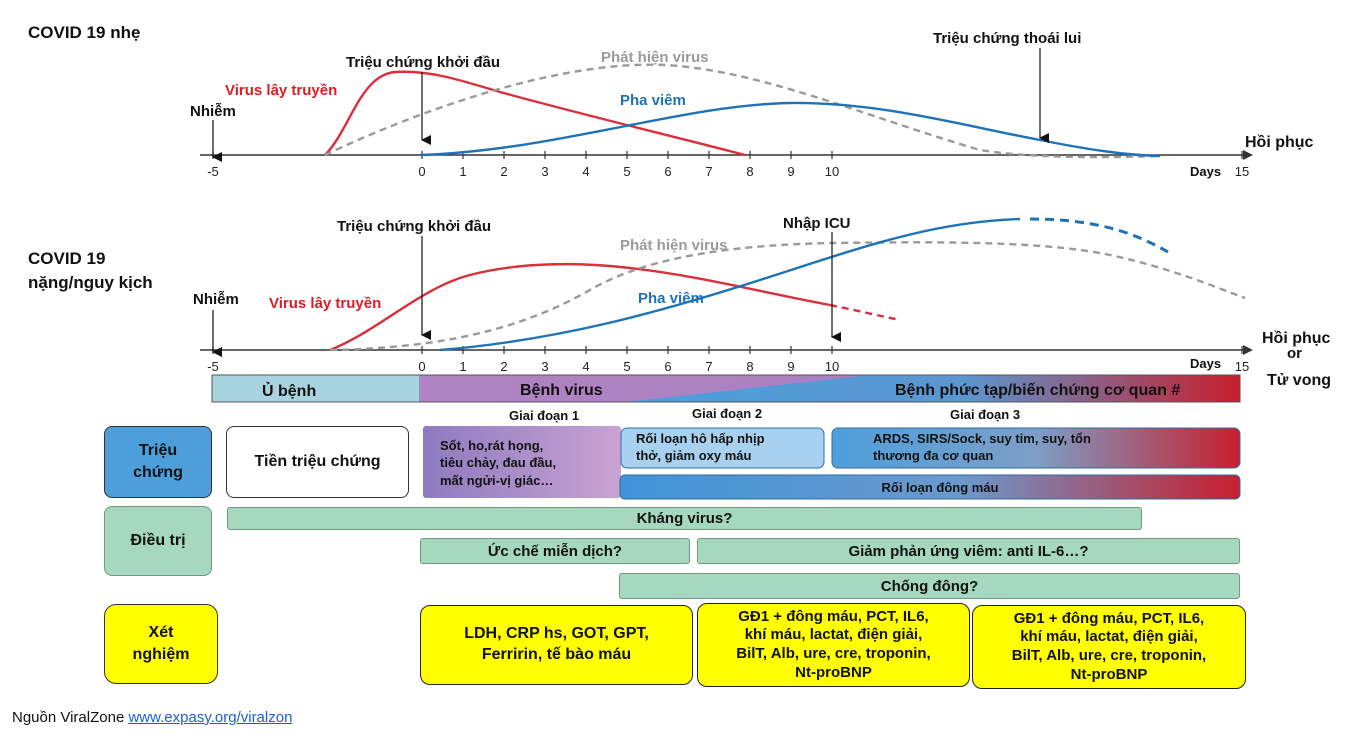  I want to click on stage2-label-bg, so click(732, 415).